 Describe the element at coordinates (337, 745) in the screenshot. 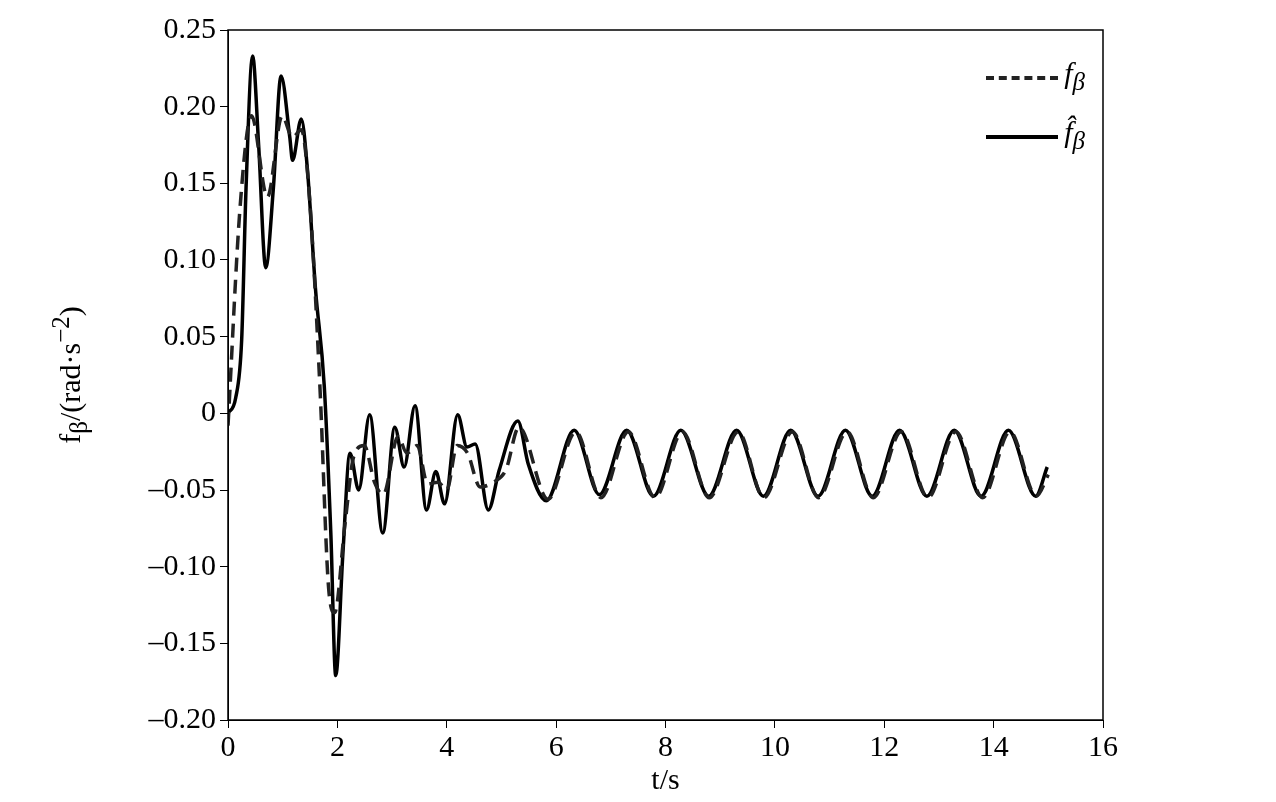

I see `x-tick-label: 2` at that location.